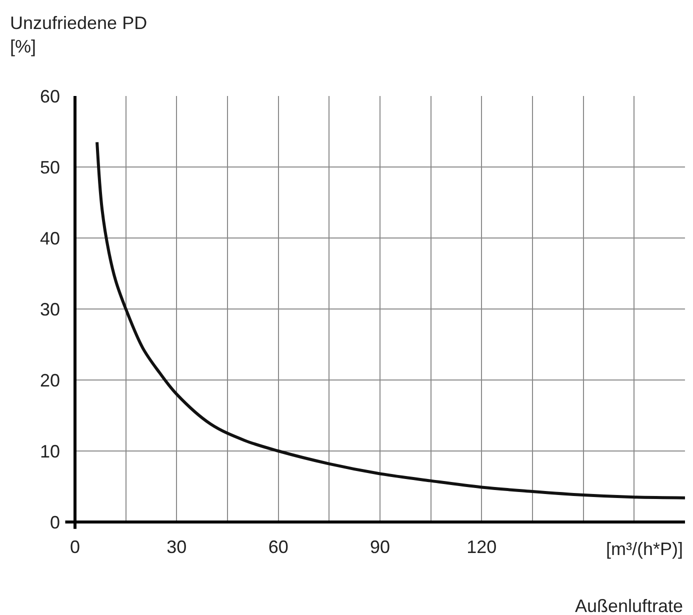  Describe the element at coordinates (50, 309) in the screenshot. I see `y-tick-label: 30` at that location.